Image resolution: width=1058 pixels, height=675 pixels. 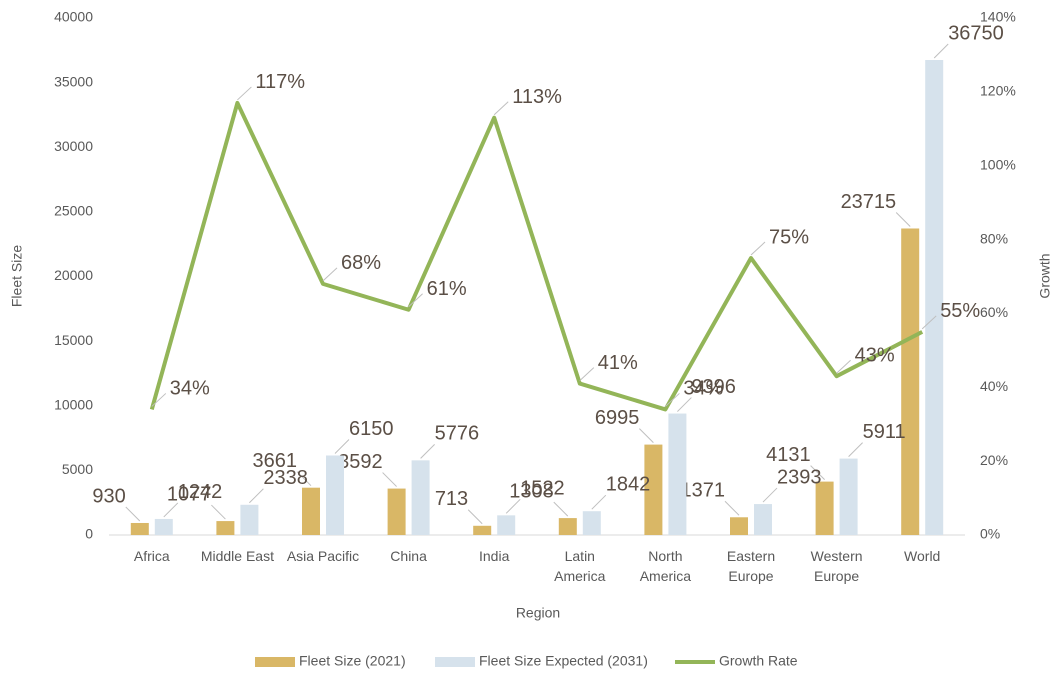 What do you see at coordinates (994, 312) in the screenshot?
I see `y2-tick-label: 60%` at bounding box center [994, 312].